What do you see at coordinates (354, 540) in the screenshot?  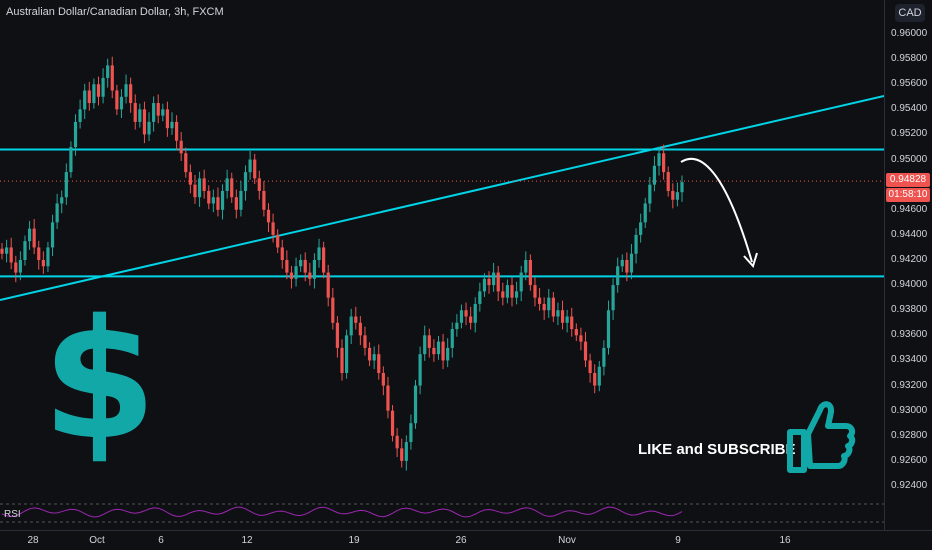 I see `time-tick-label: 19` at bounding box center [354, 540].